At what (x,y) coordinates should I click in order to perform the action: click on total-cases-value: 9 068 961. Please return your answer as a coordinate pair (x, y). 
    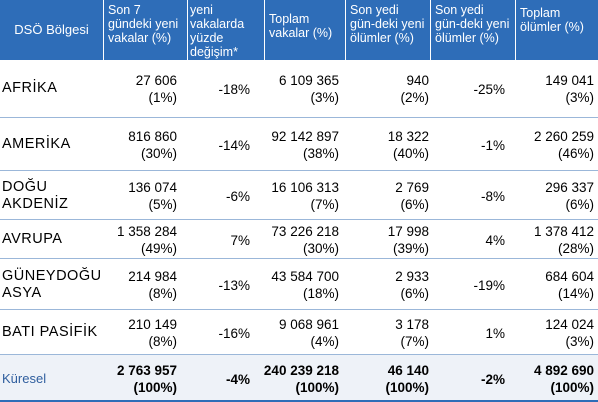
    Looking at the image, I should click on (308, 324).